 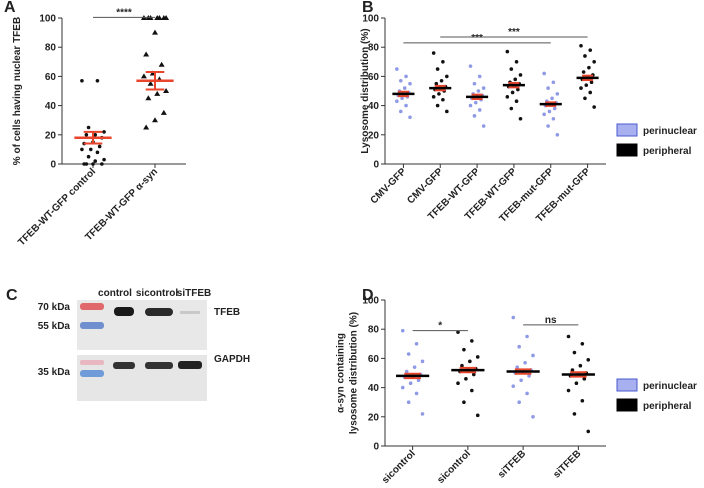 I want to click on protein-label: TFEB, so click(x=227, y=312).